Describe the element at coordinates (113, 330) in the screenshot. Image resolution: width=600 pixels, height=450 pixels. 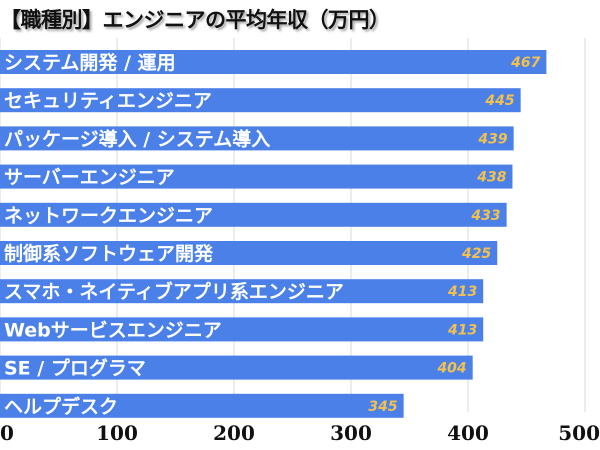
I see `bar-category-label: Webサービスエンジニア` at that location.